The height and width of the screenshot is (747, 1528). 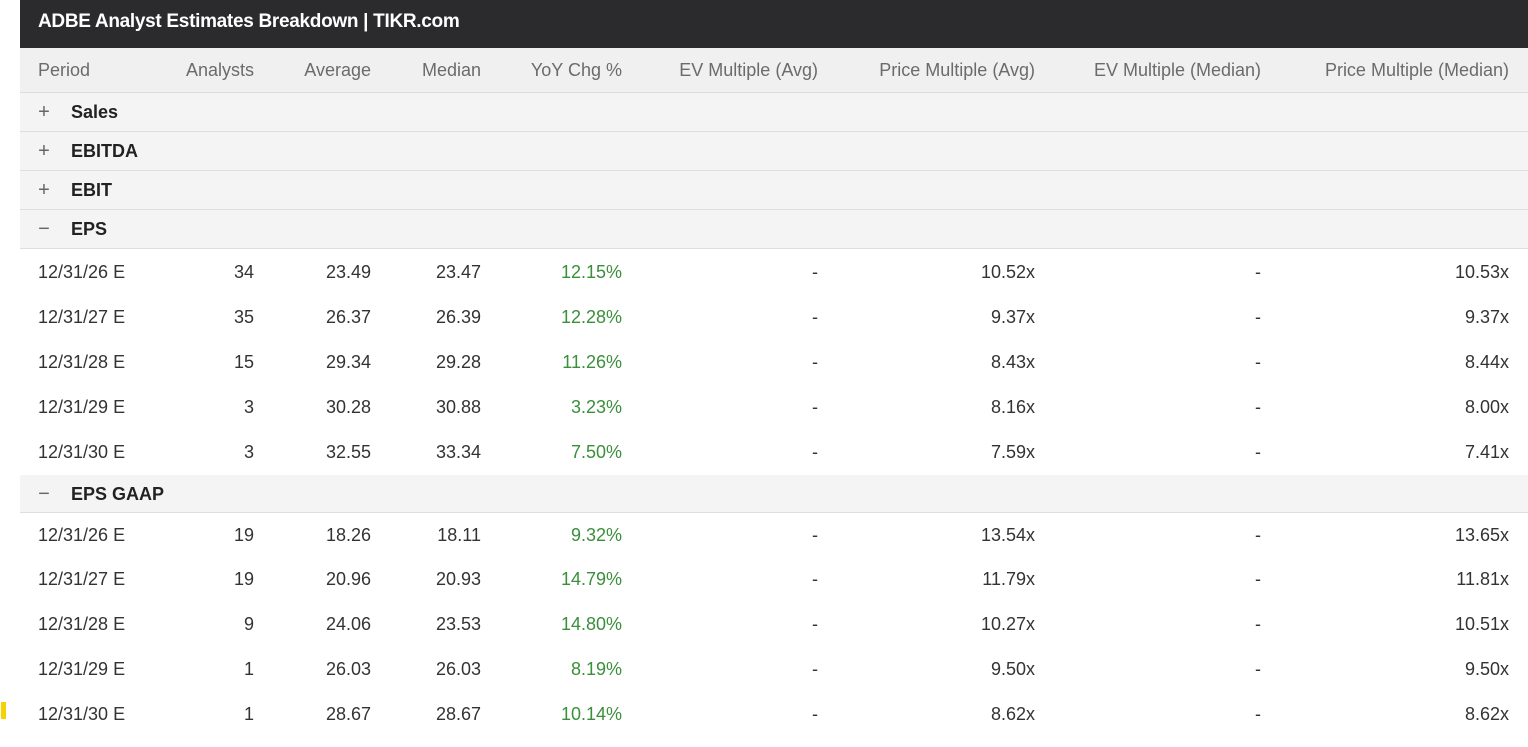 What do you see at coordinates (243, 362) in the screenshot?
I see `cell-analysts: 15` at bounding box center [243, 362].